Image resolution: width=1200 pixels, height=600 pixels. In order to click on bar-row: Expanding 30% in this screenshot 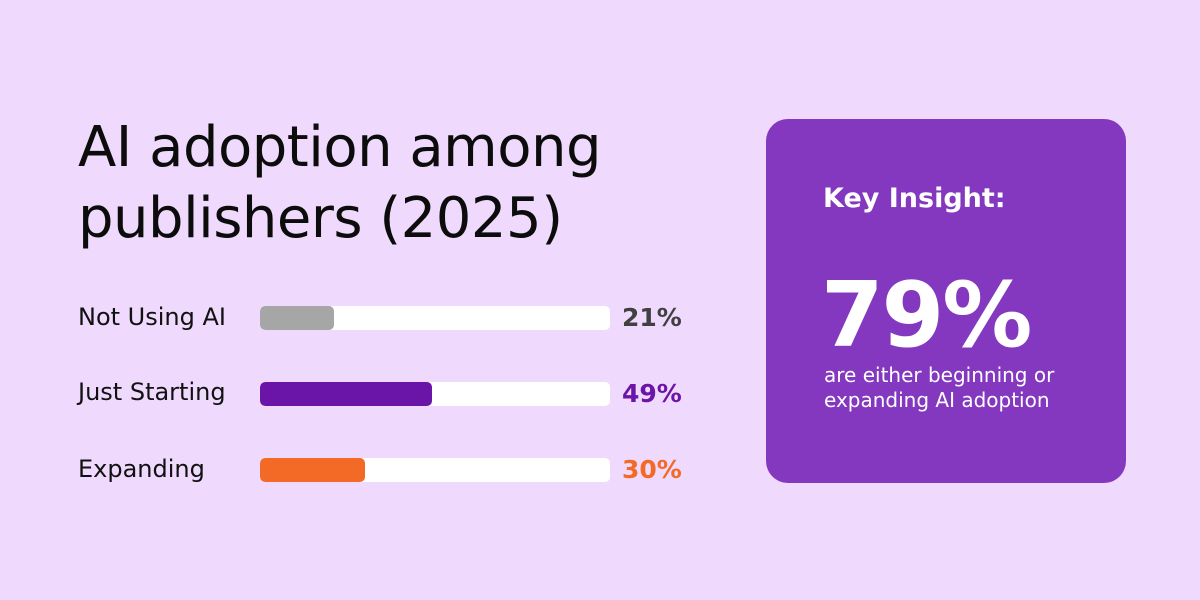, I will do `click(360, 475)`.